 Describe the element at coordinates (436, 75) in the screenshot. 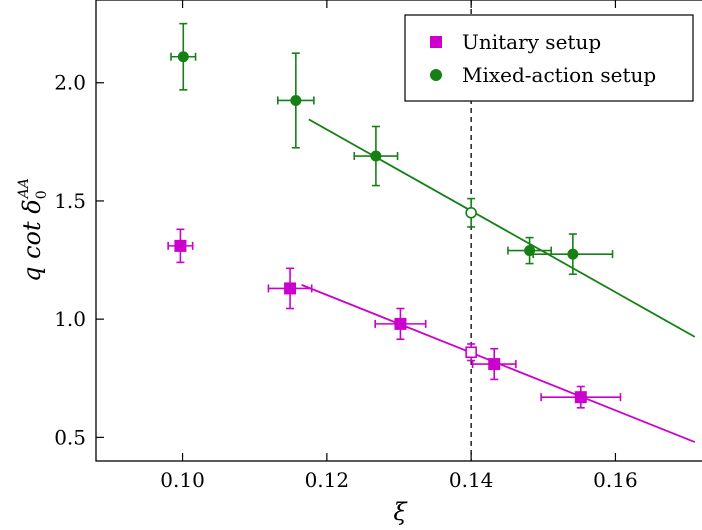

I see `legend-marker-mixed` at that location.